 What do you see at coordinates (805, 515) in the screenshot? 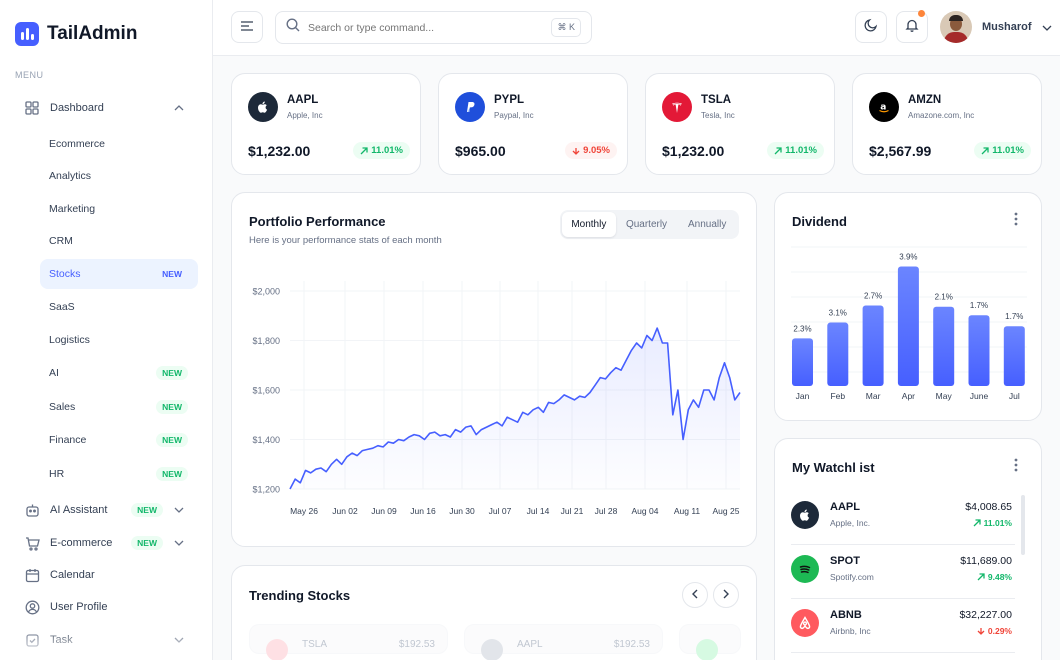
I see `apple-icon` at bounding box center [805, 515].